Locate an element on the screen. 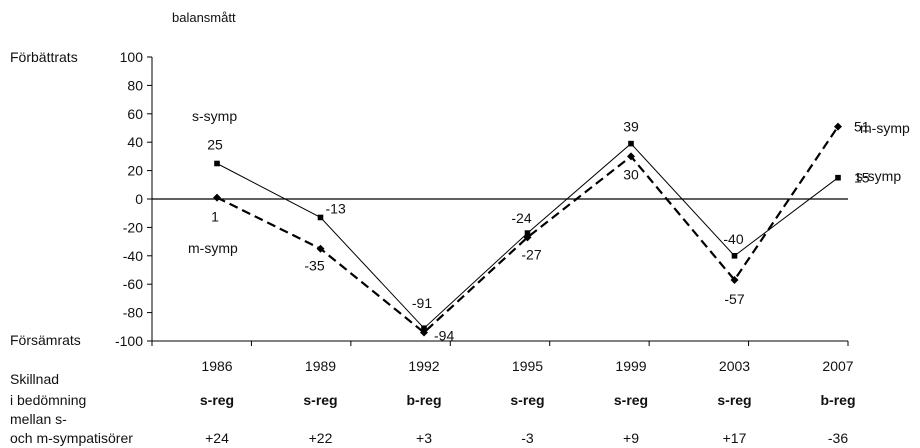 The image size is (920, 448). y-tick-label: 0 is located at coordinates (139, 199).